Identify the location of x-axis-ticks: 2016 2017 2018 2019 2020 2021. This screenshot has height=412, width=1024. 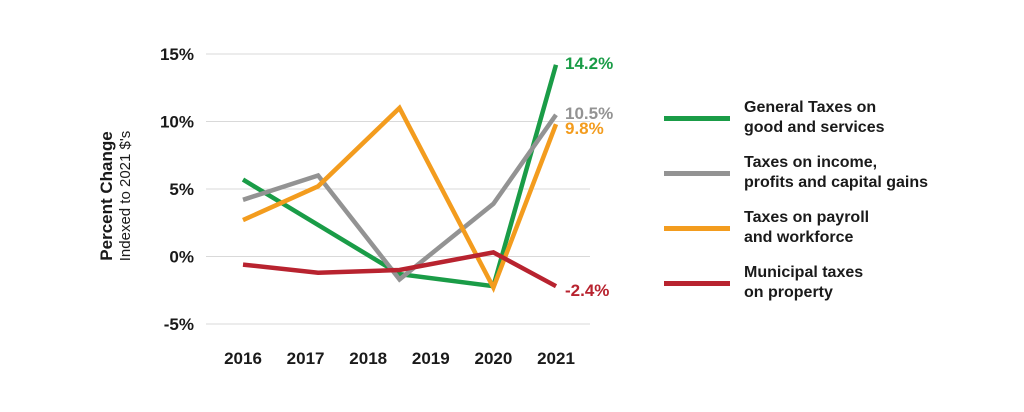
(399, 358).